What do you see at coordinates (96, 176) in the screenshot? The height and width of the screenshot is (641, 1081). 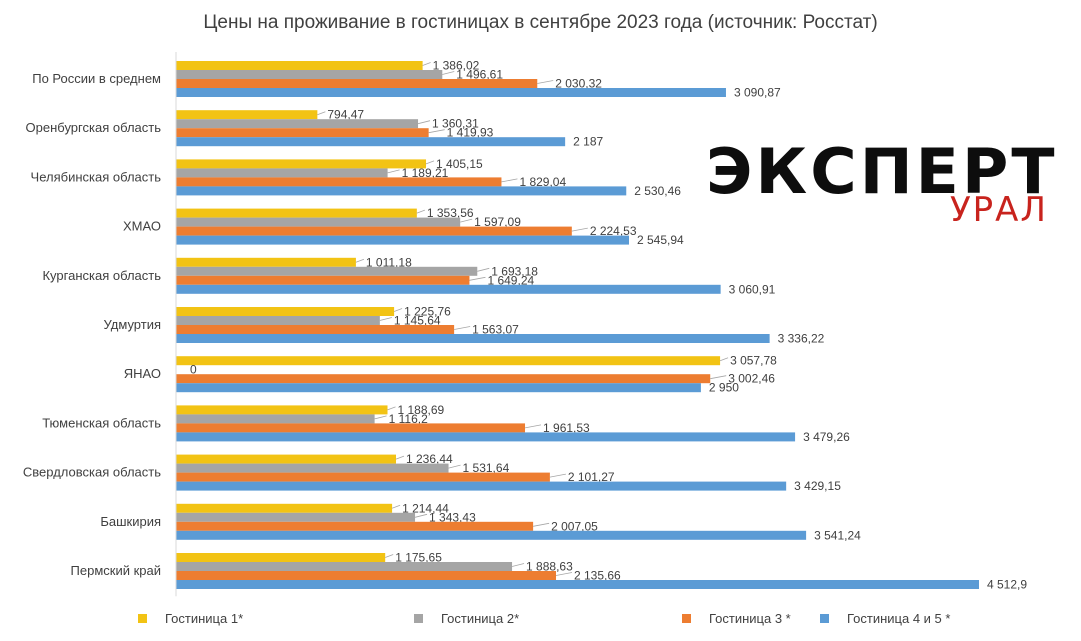 I see `category-label-челябинская-область: Челябинская область` at bounding box center [96, 176].